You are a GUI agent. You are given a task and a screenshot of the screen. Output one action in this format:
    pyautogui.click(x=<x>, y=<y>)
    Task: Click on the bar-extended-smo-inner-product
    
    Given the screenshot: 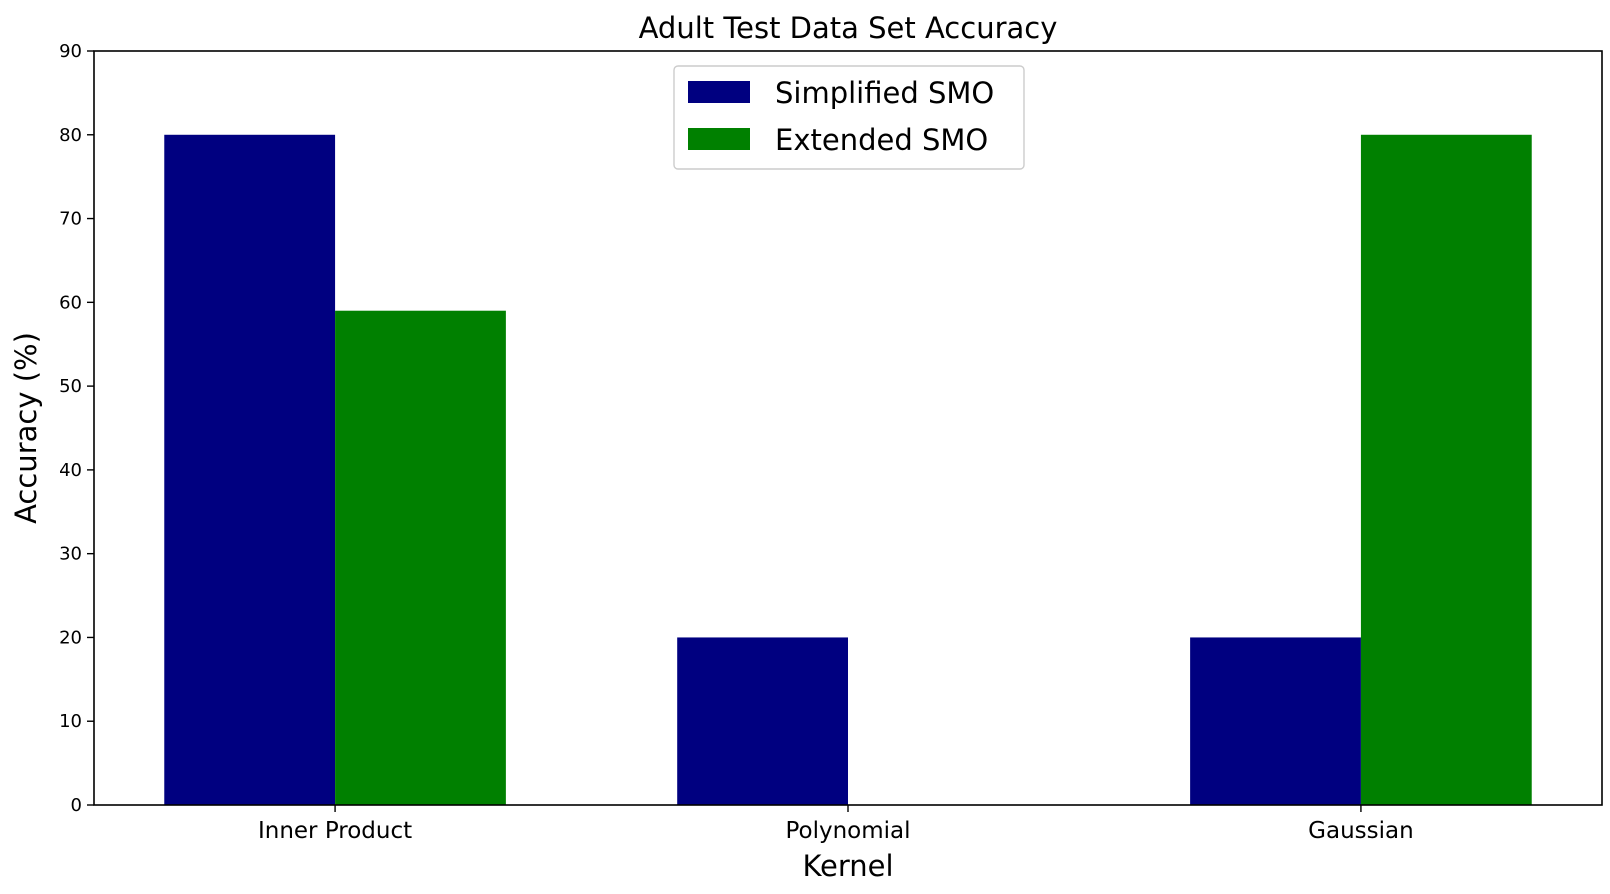 What is the action you would take?
    pyautogui.click(x=420, y=557)
    